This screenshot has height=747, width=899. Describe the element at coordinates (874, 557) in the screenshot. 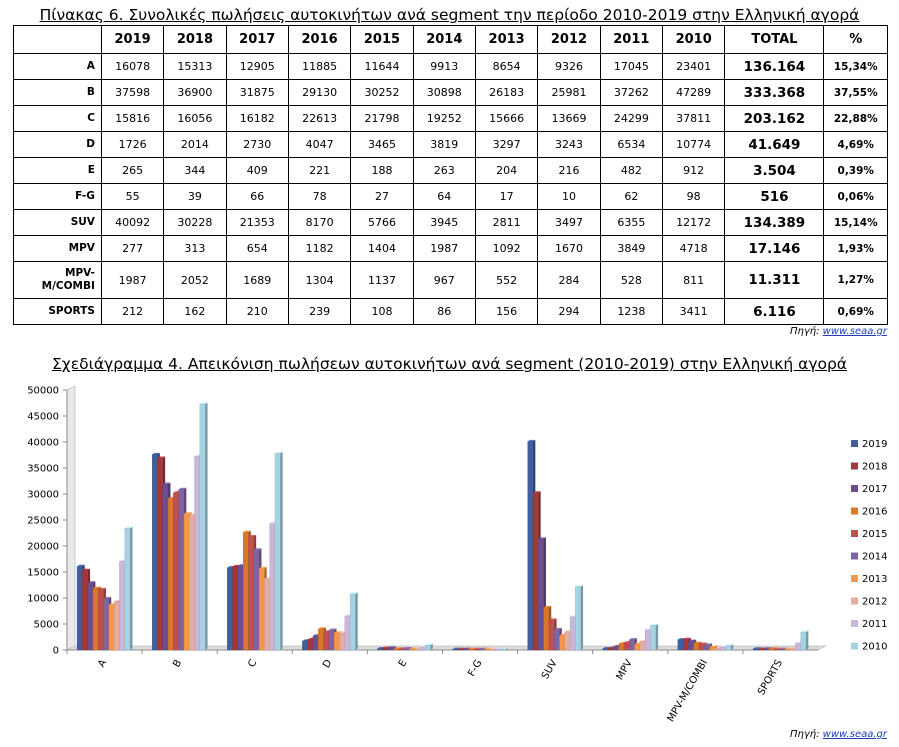

I see `legend-label: 2014` at that location.